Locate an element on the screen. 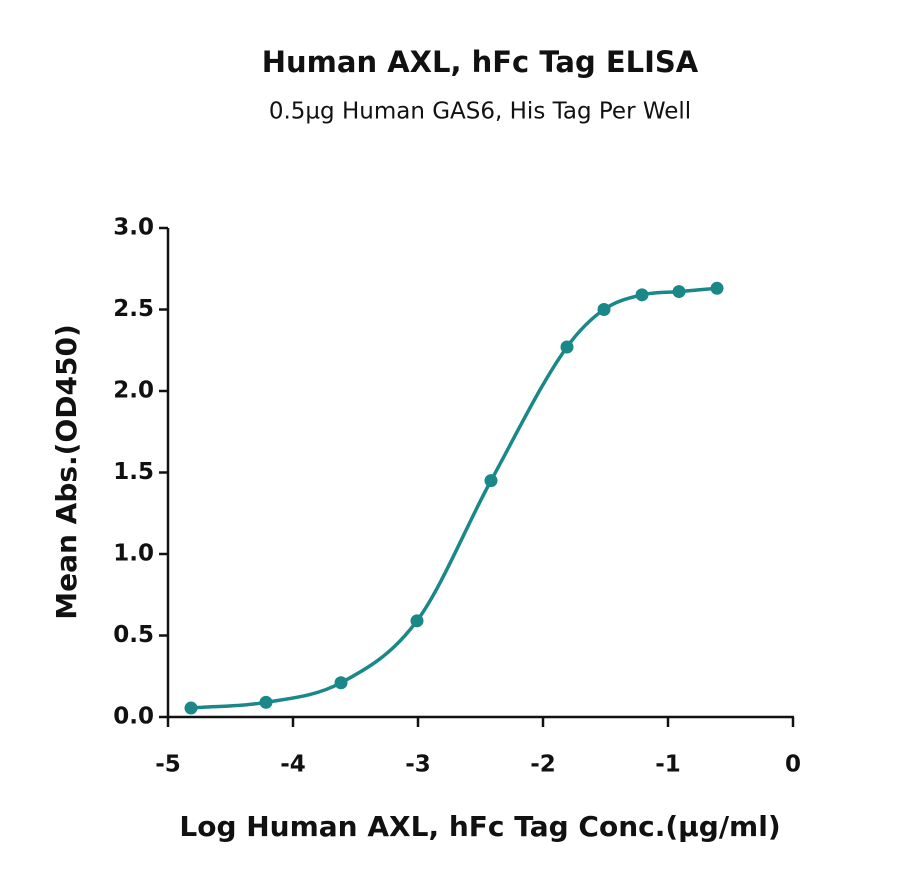  x-tick-label: 0 is located at coordinates (793, 765).